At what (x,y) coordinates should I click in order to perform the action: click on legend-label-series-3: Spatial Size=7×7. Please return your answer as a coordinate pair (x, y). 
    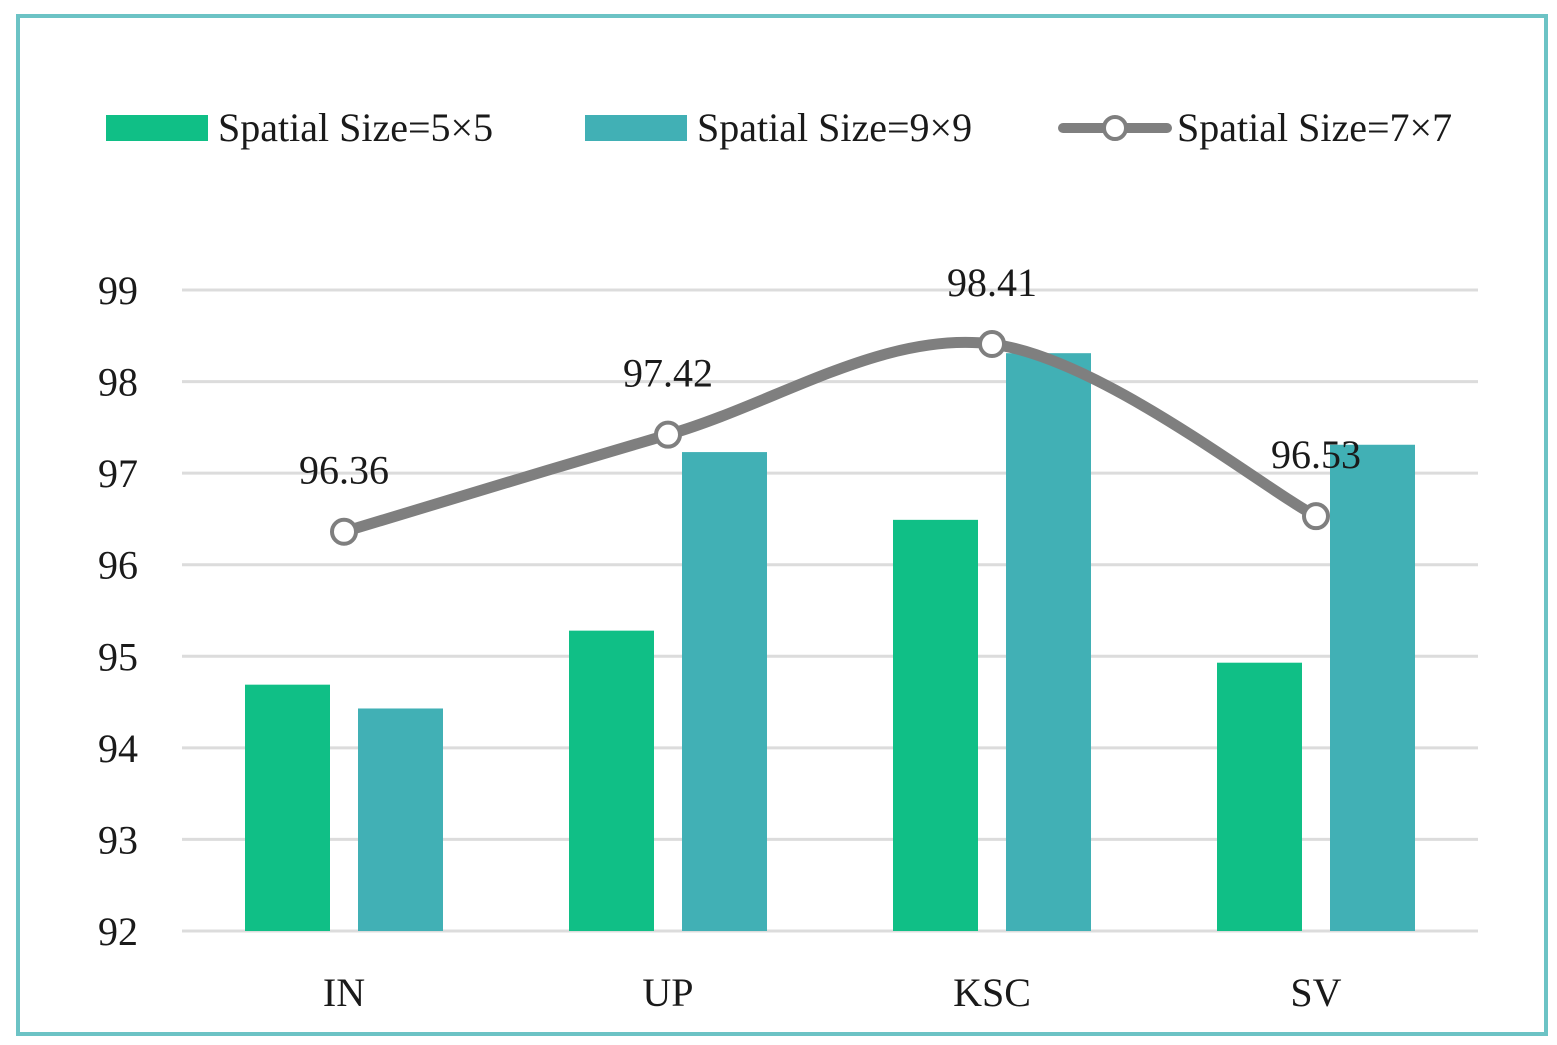
    Looking at the image, I should click on (1314, 127).